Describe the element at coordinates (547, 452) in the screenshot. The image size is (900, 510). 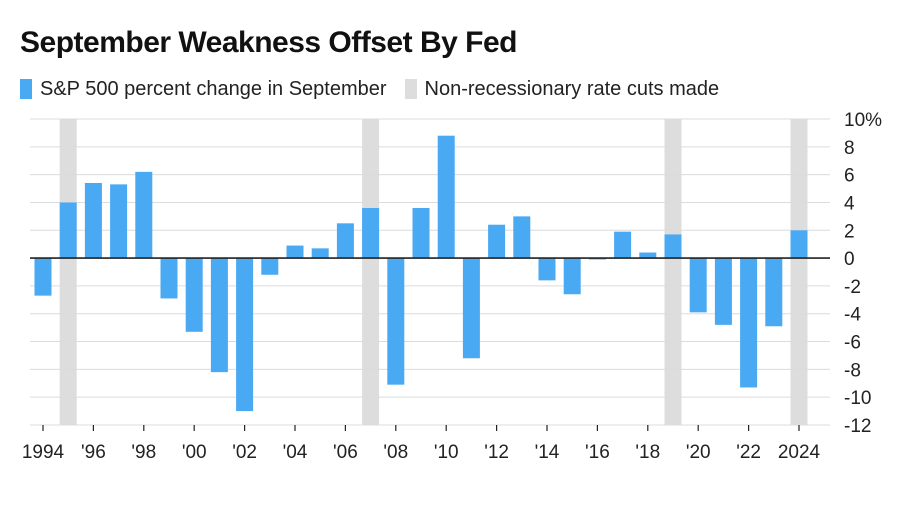
I see `x-tick-label-2014: '14` at that location.